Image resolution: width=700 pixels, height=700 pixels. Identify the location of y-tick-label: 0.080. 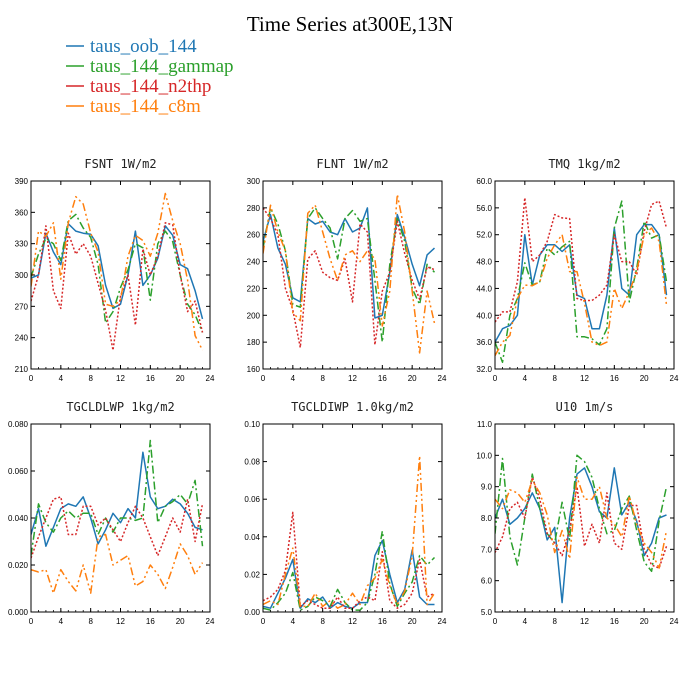
(18, 424).